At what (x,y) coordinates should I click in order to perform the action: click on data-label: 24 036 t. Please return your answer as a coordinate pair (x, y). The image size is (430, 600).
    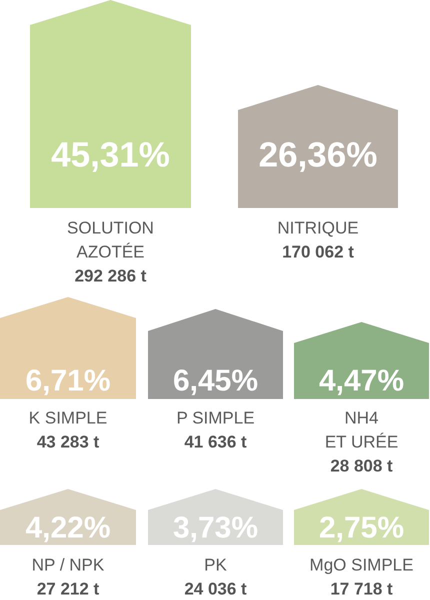
    Looking at the image, I should click on (216, 589).